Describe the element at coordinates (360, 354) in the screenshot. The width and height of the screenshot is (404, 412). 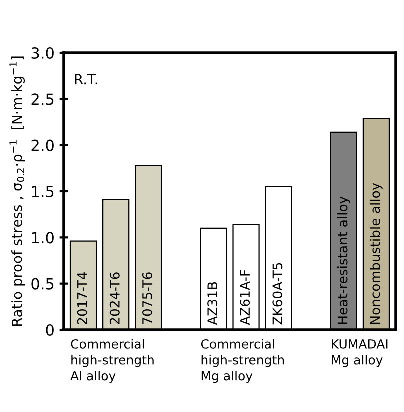
I see `text: KUMADAI Mg alloy` at that location.